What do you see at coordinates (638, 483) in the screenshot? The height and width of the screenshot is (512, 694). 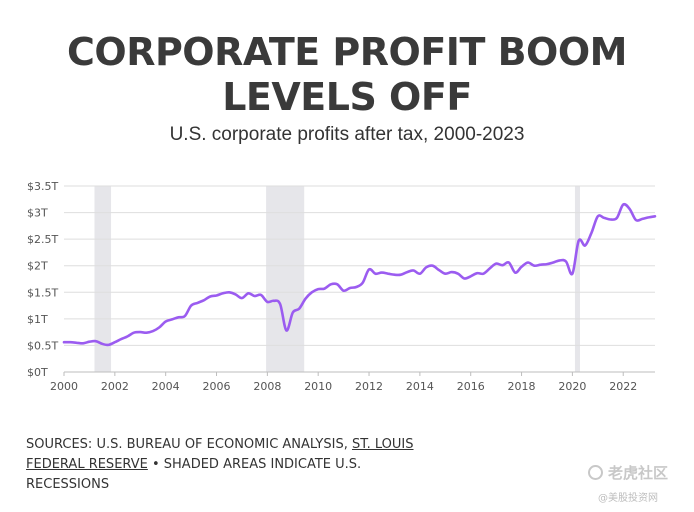 I see `watermark: 老虎社区 @美股投资网` at bounding box center [638, 483].